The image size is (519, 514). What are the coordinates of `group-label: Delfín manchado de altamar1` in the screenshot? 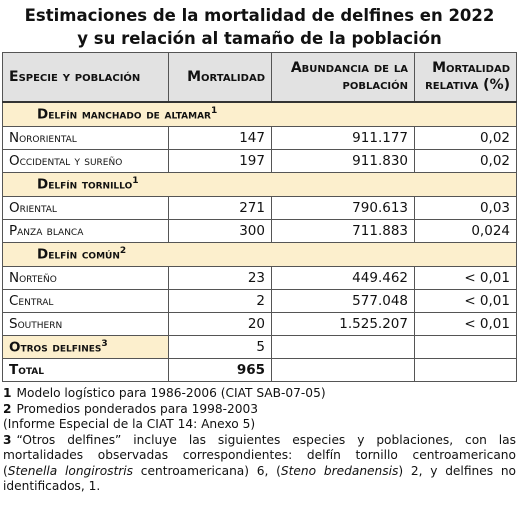 It's located at (259, 114).